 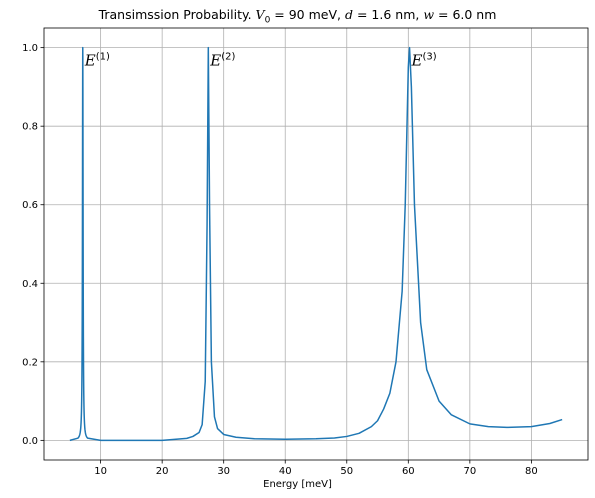 What do you see at coordinates (177, 14) in the screenshot?
I see `title-prefix: Transimssion Probability.` at bounding box center [177, 14].